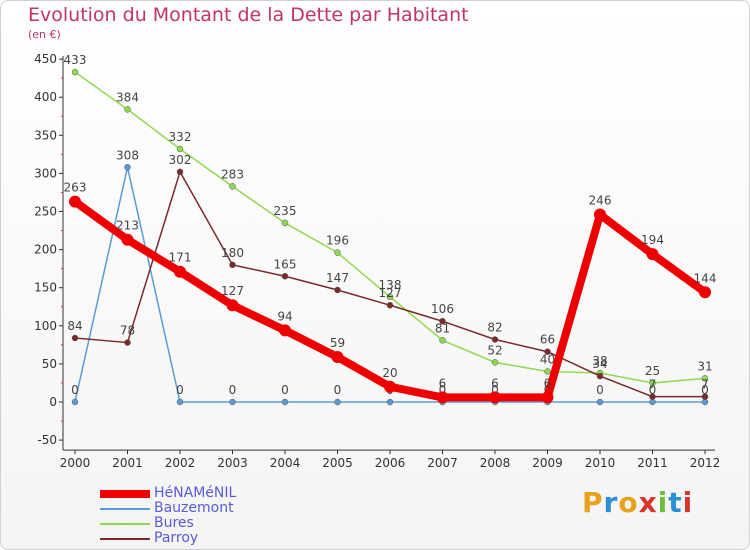 This screenshot has width=750, height=550. I want to click on x-tick-label: 2001, so click(127, 463).